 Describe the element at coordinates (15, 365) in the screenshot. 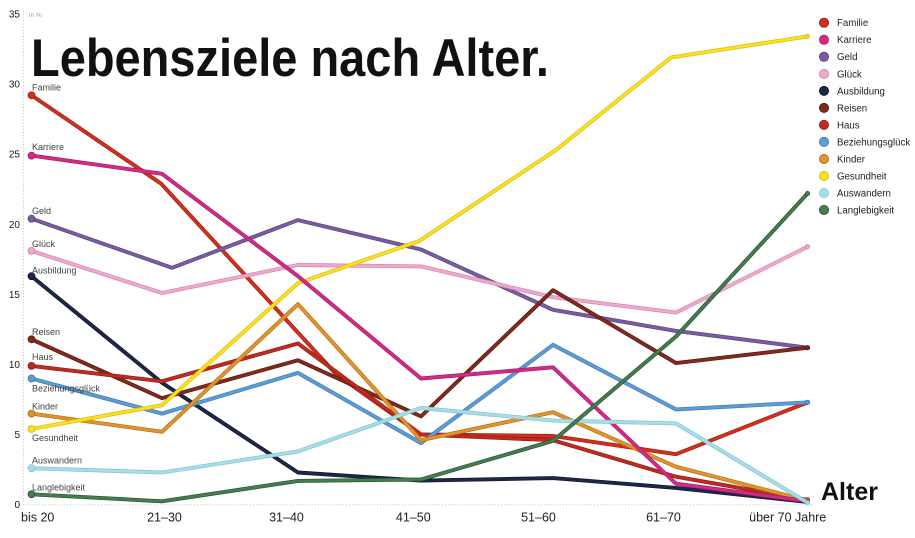

I see `svg-text: 10` at that location.